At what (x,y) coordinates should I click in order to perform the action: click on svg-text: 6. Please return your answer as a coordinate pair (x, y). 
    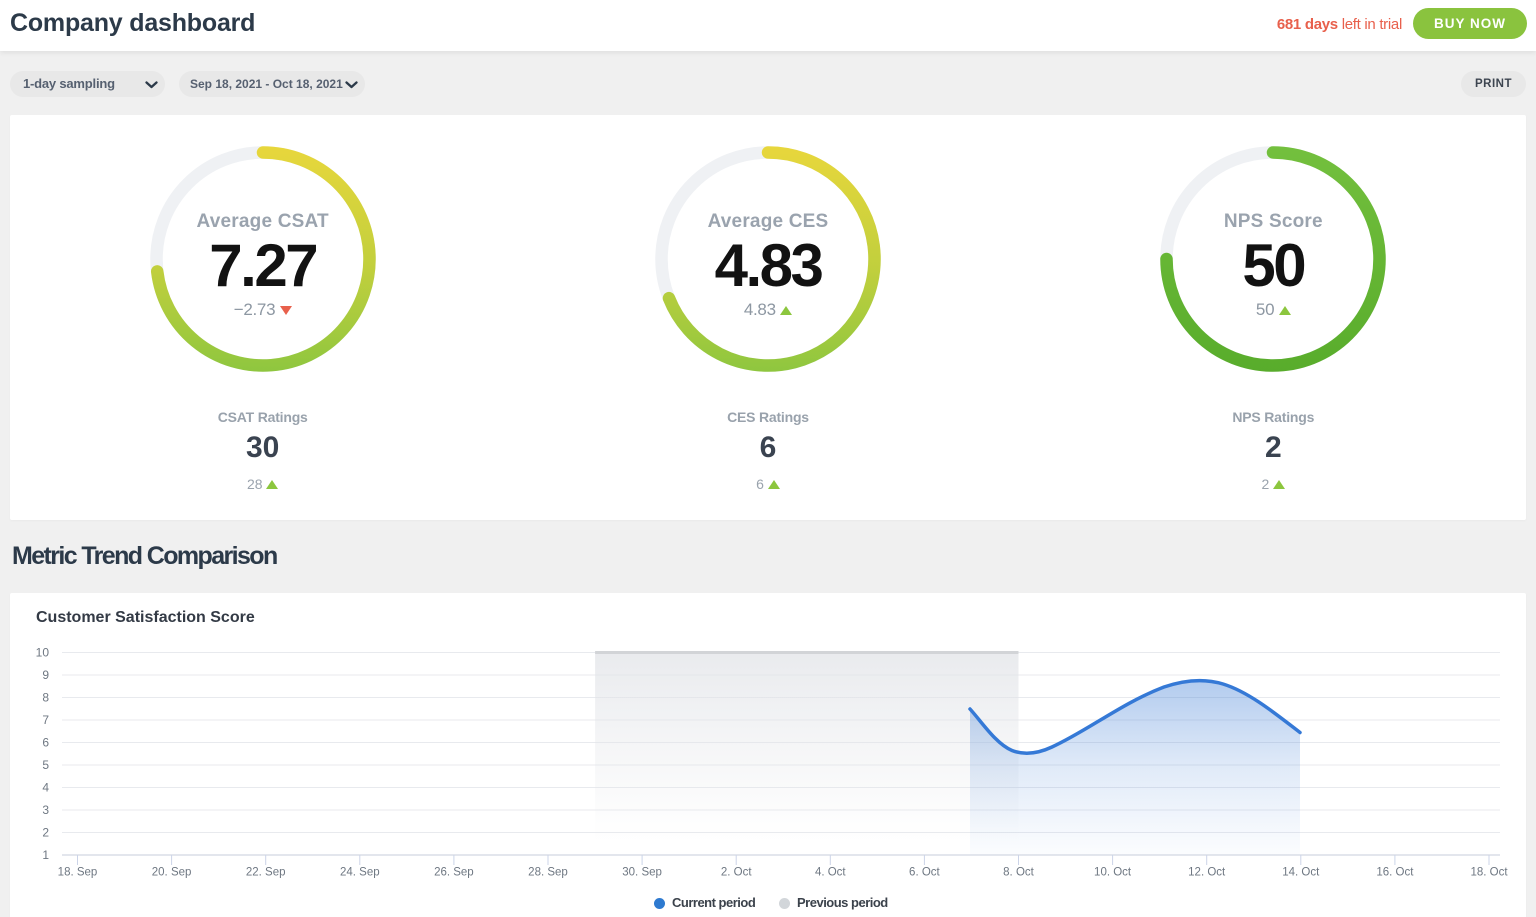
    Looking at the image, I should click on (45, 743).